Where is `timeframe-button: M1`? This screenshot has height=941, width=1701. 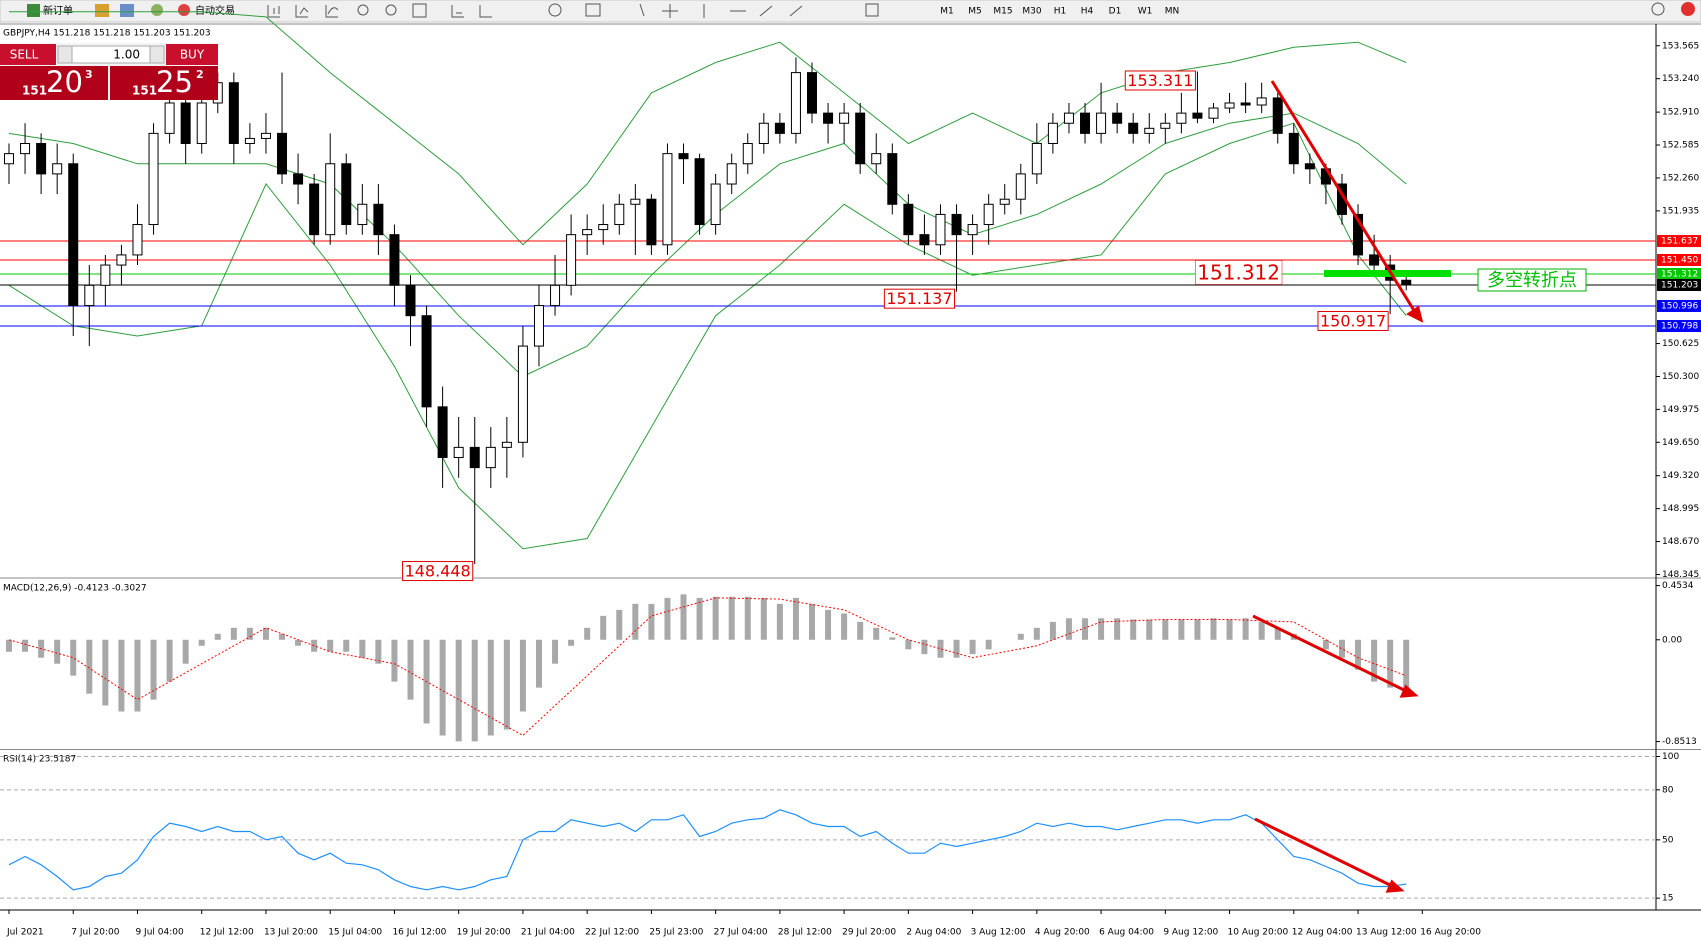
timeframe-button: M1 is located at coordinates (947, 12).